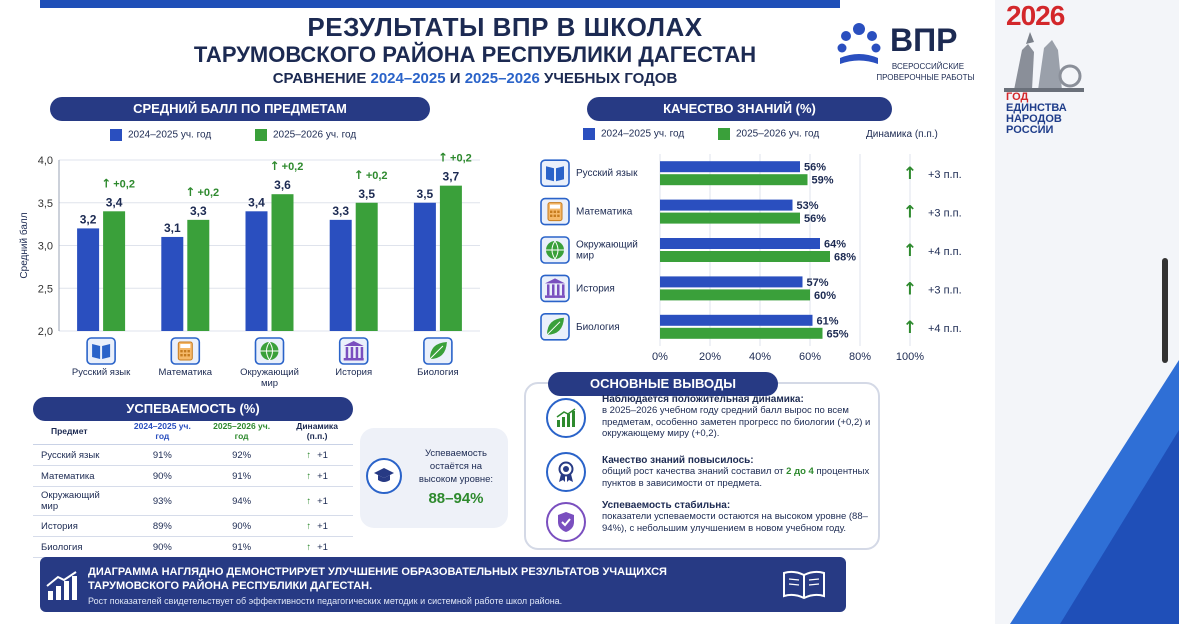 This screenshot has height=624, width=1179. What do you see at coordinates (78, 547) in the screenshot?
I see `table-cell-subject: Биология` at bounding box center [78, 547].